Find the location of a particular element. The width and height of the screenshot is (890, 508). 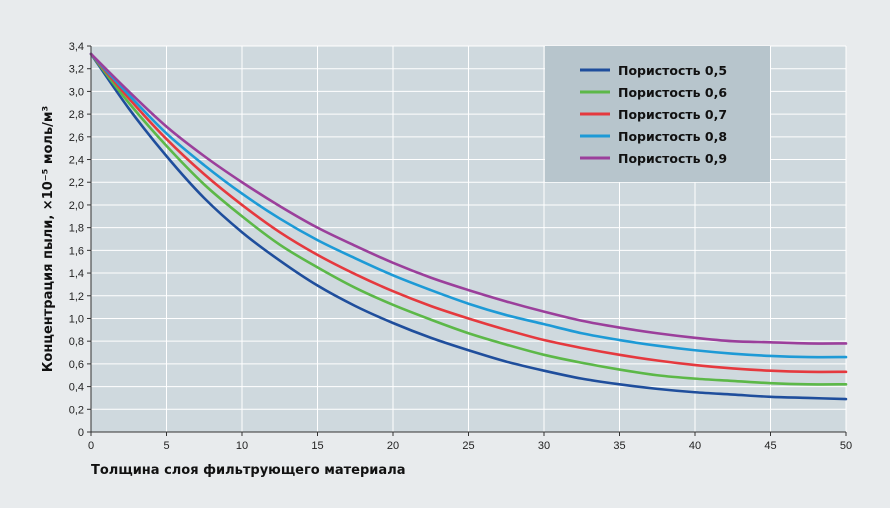

x-axis-ticks: 0 5 10 15 20 25 30 35 40 45 50 is located at coordinates (470, 442).